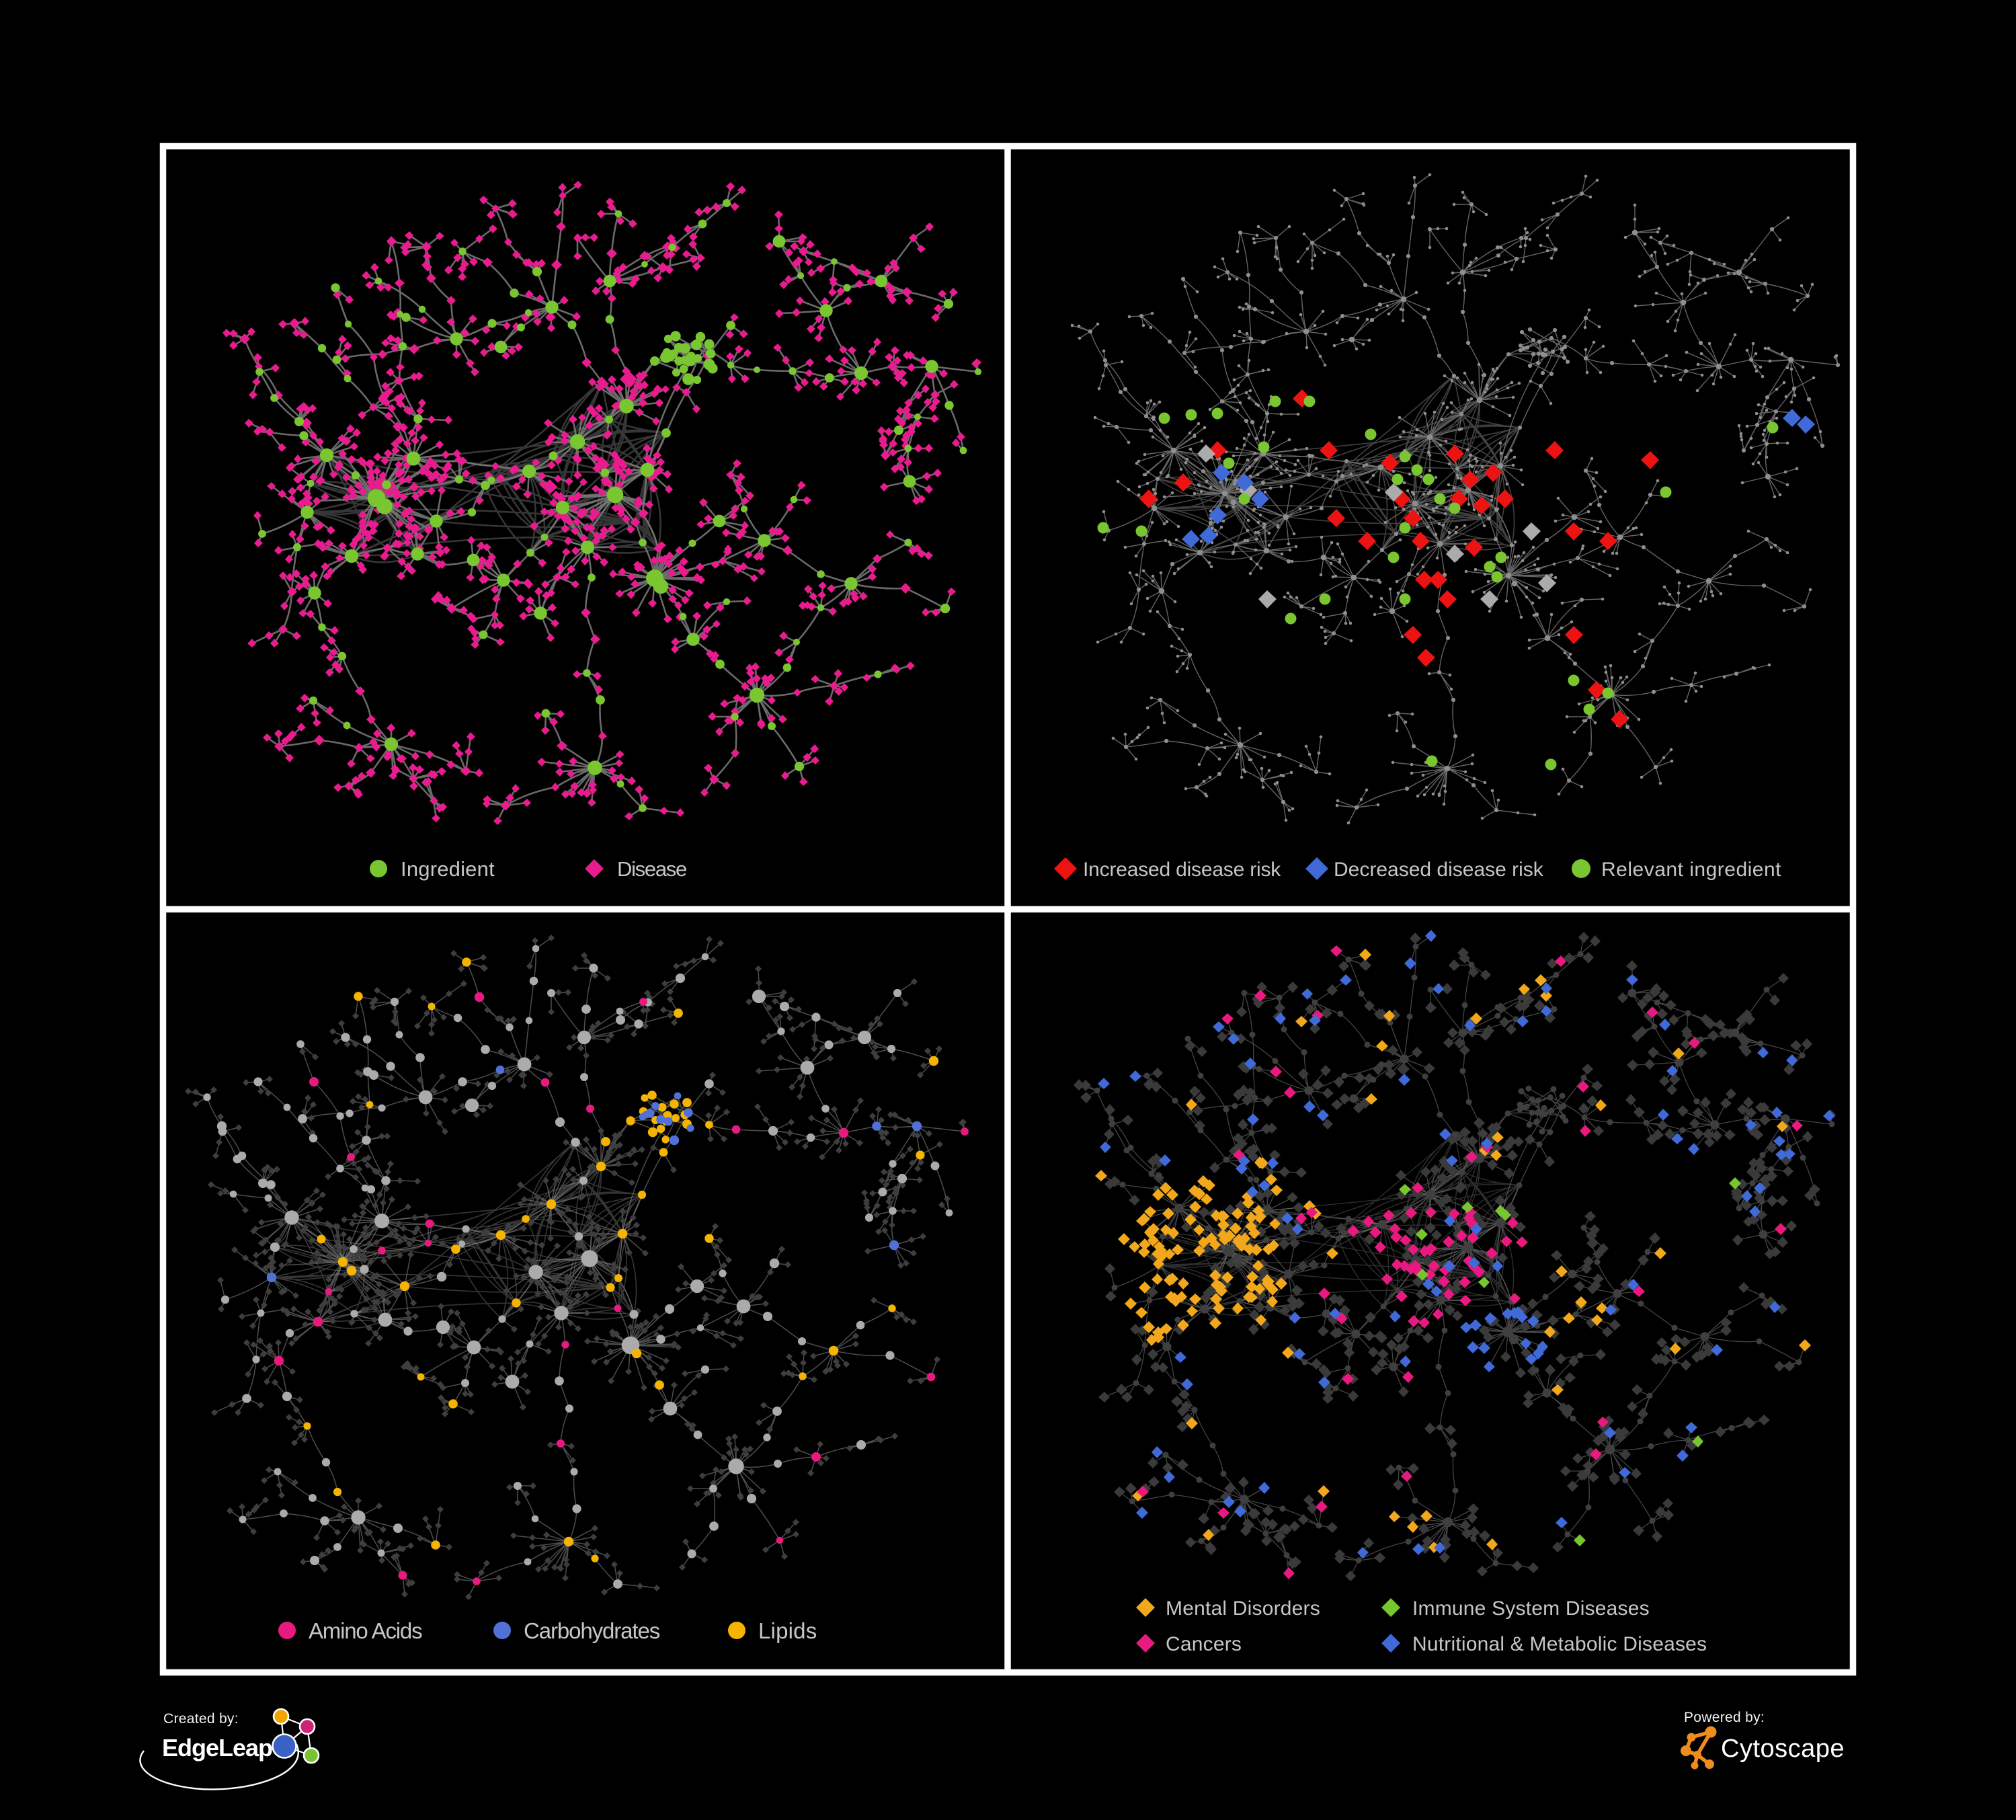 The height and width of the screenshot is (1820, 2016). What do you see at coordinates (217, 1748) in the screenshot?
I see `svg-text: EdgeLeap` at bounding box center [217, 1748].